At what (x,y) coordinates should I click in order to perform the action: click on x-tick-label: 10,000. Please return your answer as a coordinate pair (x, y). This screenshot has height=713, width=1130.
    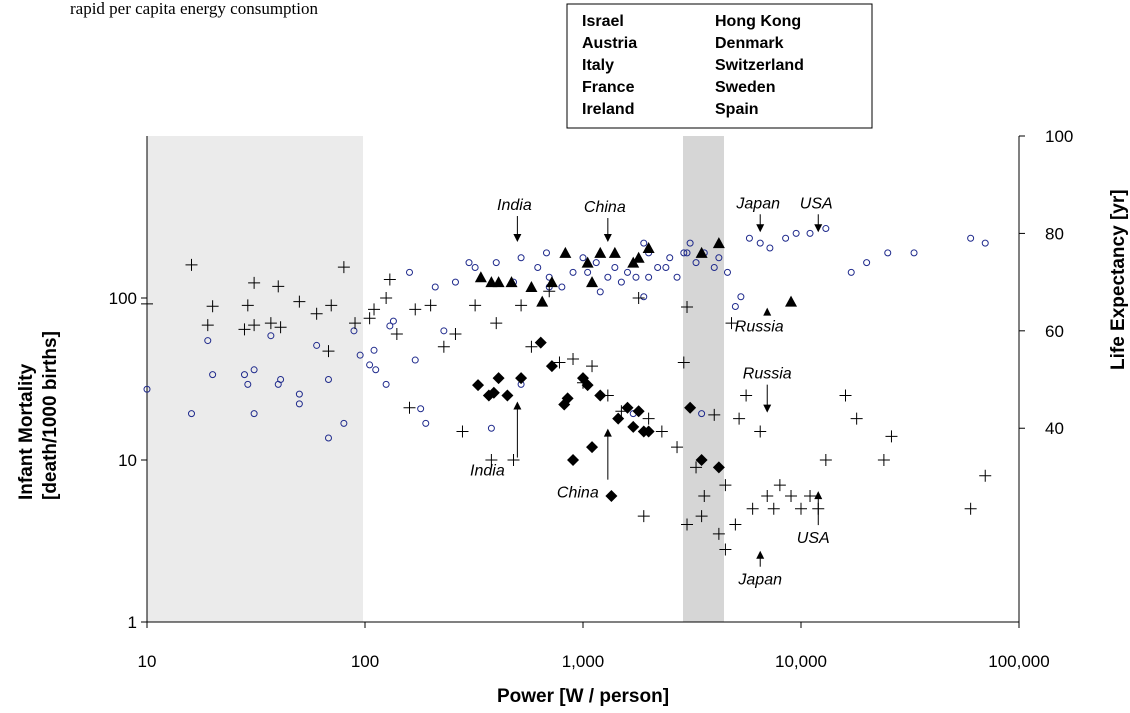
    Looking at the image, I should click on (801, 661).